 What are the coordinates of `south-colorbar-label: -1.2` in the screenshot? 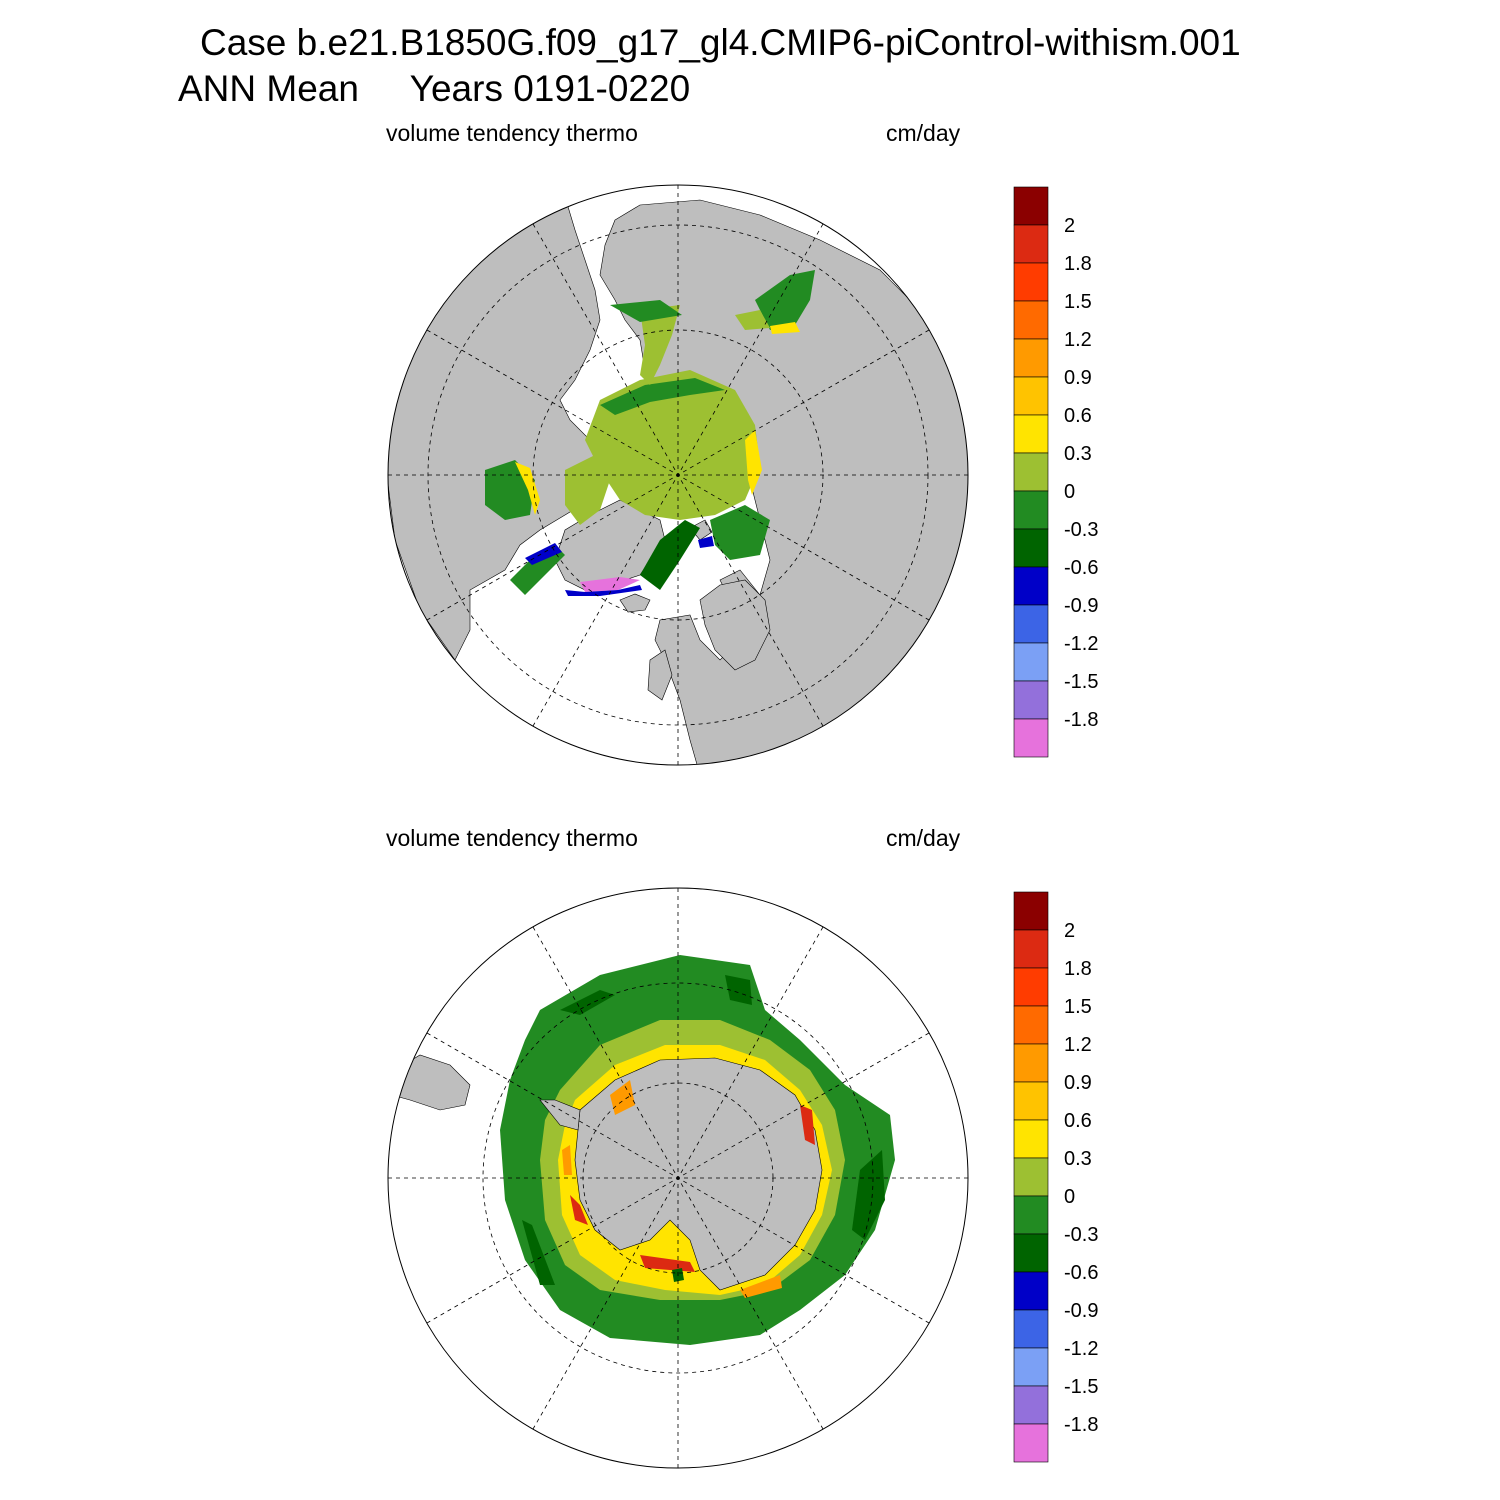 It's located at (1081, 1349).